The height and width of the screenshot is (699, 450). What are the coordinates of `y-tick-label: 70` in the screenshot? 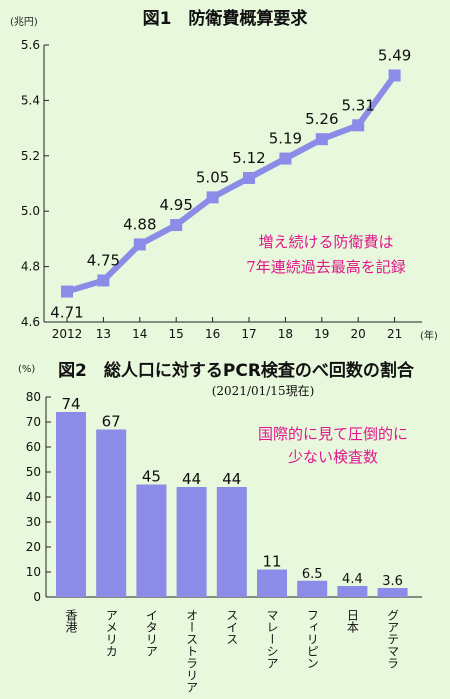 It's located at (33, 422).